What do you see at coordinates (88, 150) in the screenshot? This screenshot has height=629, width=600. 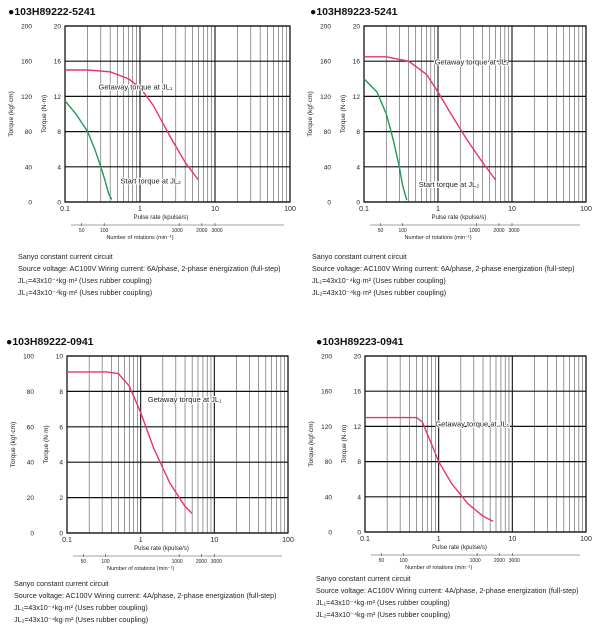 I see `start-torque-curve` at bounding box center [88, 150].